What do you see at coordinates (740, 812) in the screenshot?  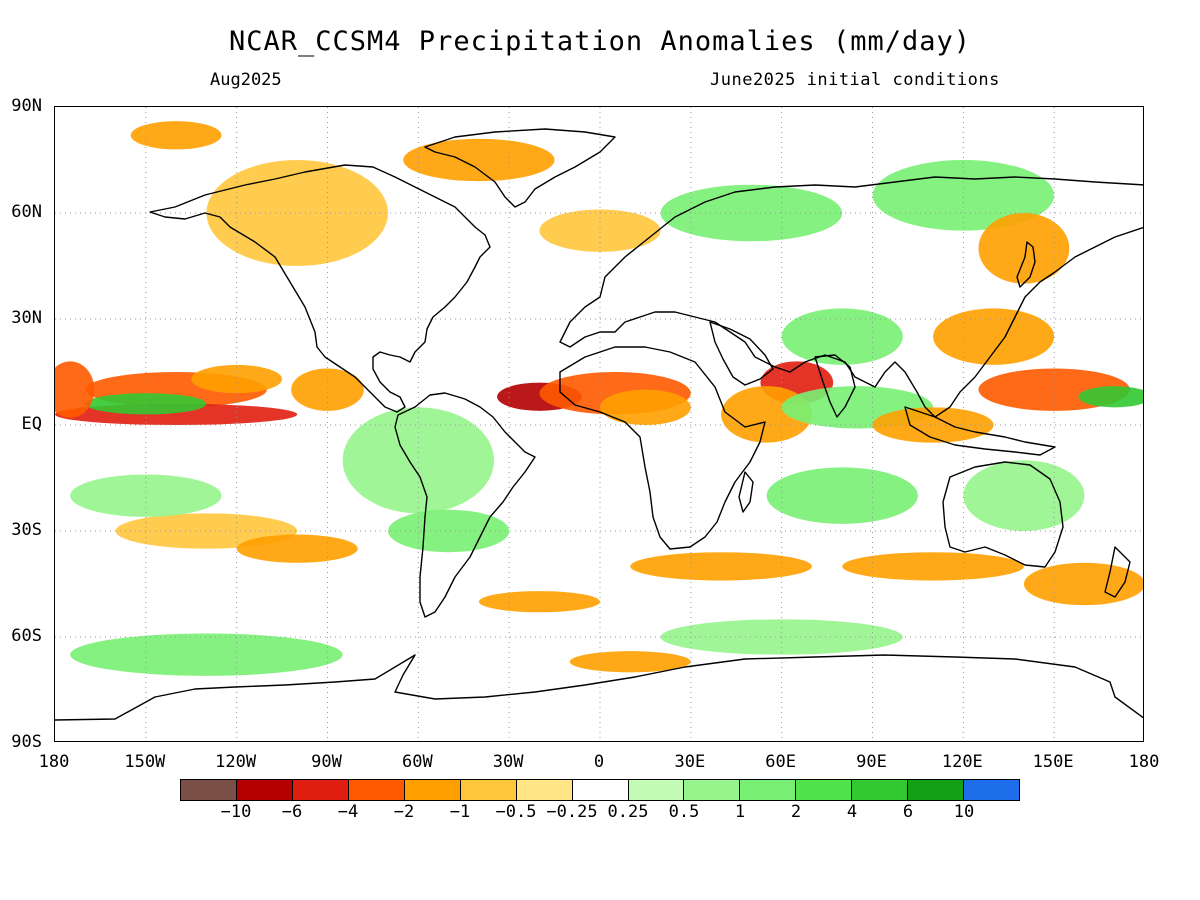 I see `colorbar-tick-label: 1` at bounding box center [740, 812].